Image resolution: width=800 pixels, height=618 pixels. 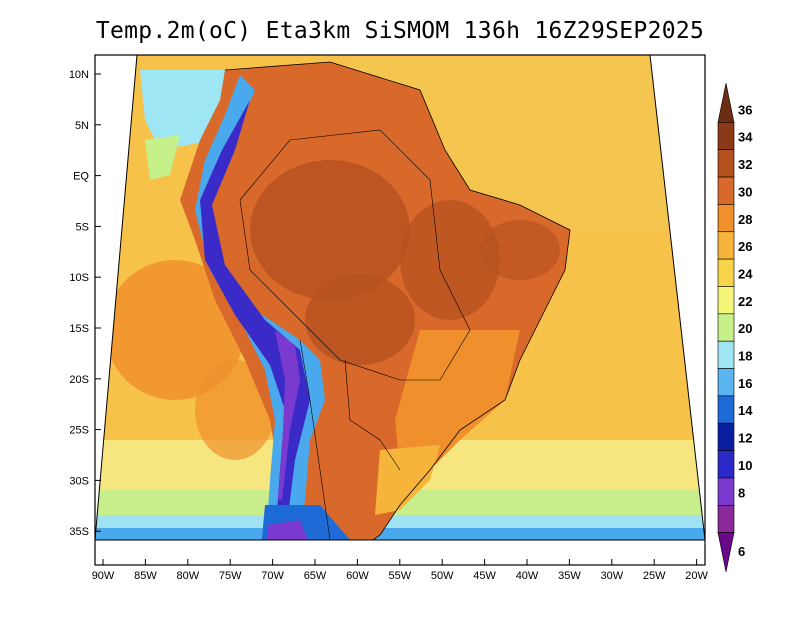 I want to click on lon-tick-label: 20W, so click(x=696, y=576).